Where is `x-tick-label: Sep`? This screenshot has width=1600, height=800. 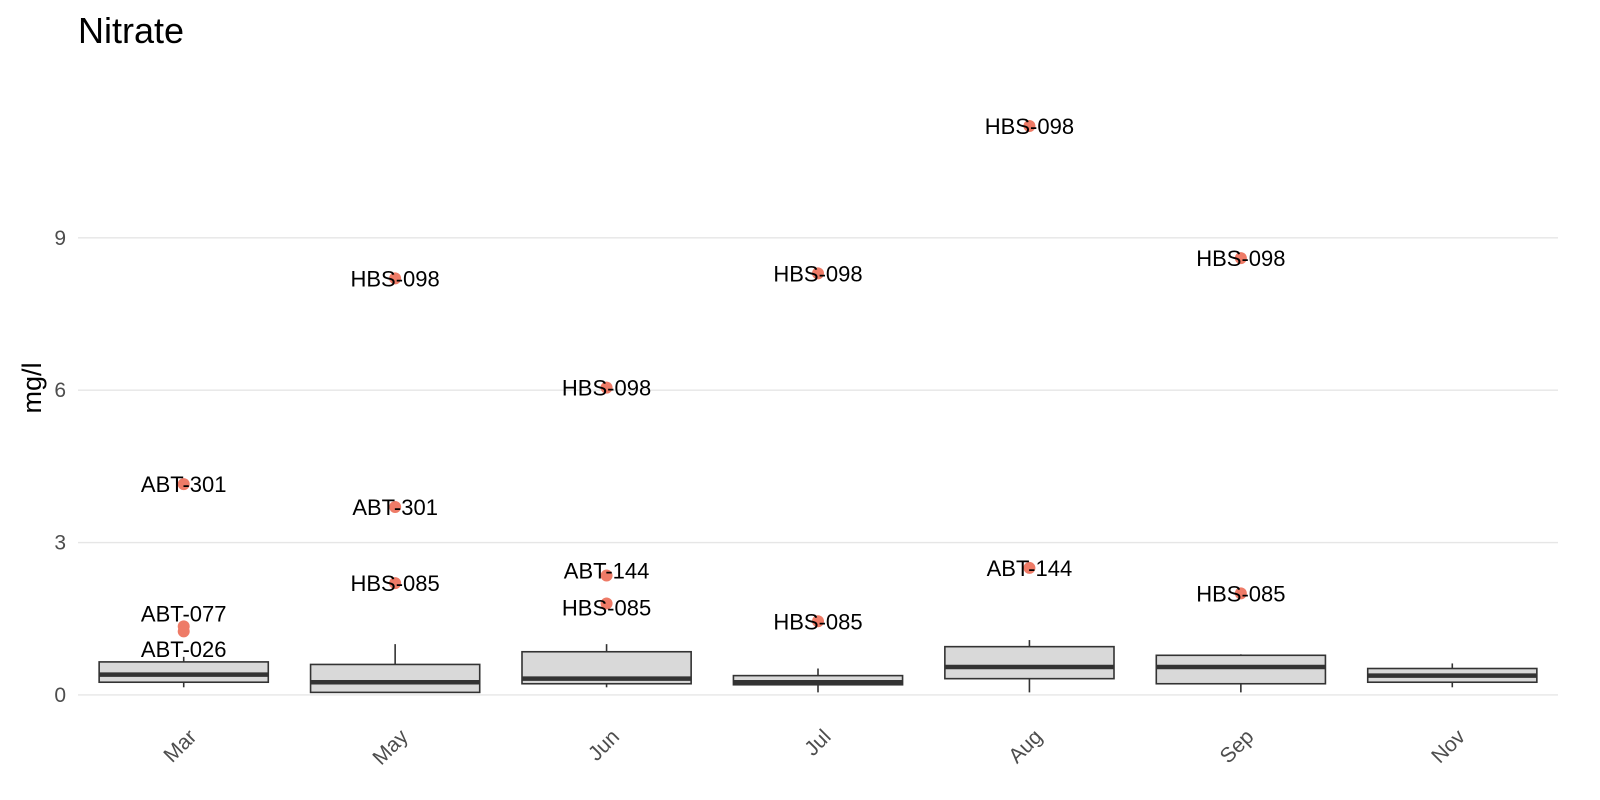
x-tick-label: Sep is located at coordinates (1237, 746).